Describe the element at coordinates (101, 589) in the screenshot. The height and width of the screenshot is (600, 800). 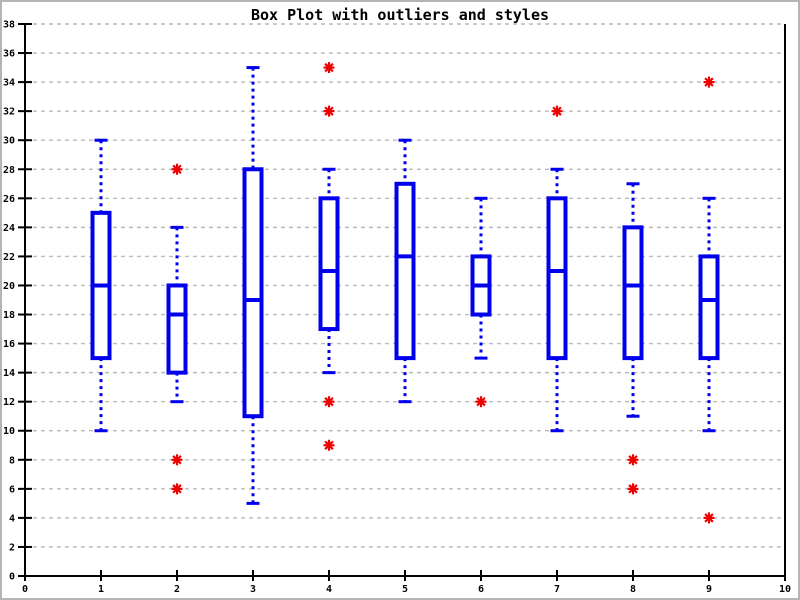
I see `x-tick-label: 1` at that location.